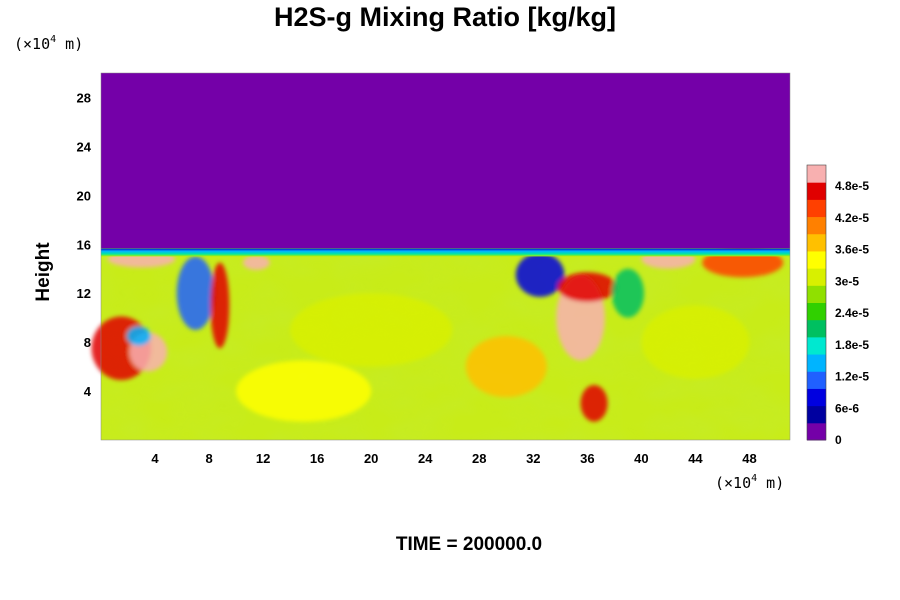 The width and height of the screenshot is (900, 600). What do you see at coordinates (469, 544) in the screenshot?
I see `time-label: TIME = 200000.0` at bounding box center [469, 544].